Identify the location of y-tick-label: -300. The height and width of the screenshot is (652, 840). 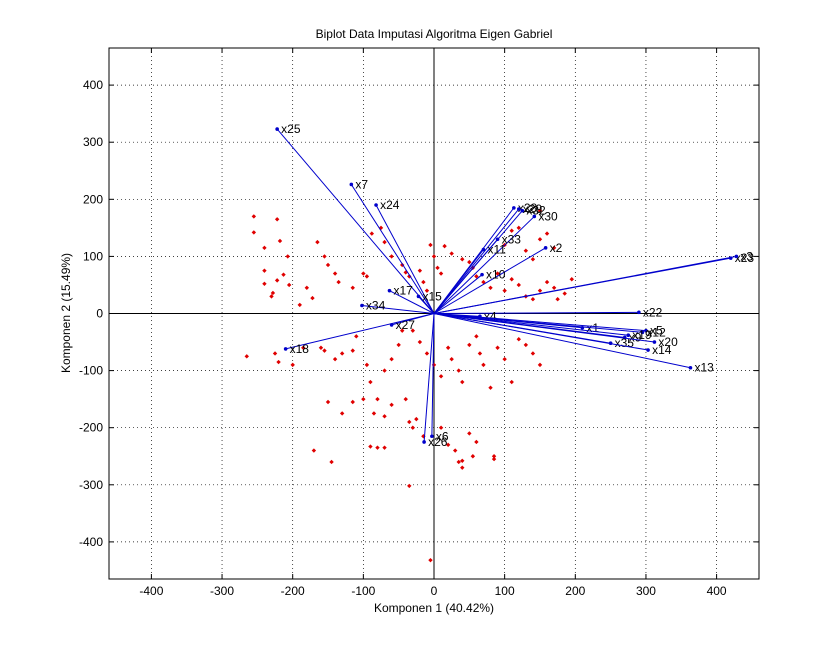
(91, 485).